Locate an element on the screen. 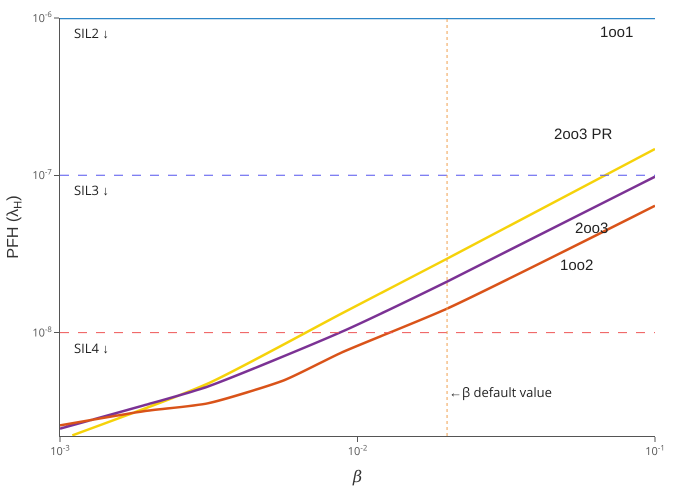  y-tick-label: 10$^{-8}$ is located at coordinates (42, 332).